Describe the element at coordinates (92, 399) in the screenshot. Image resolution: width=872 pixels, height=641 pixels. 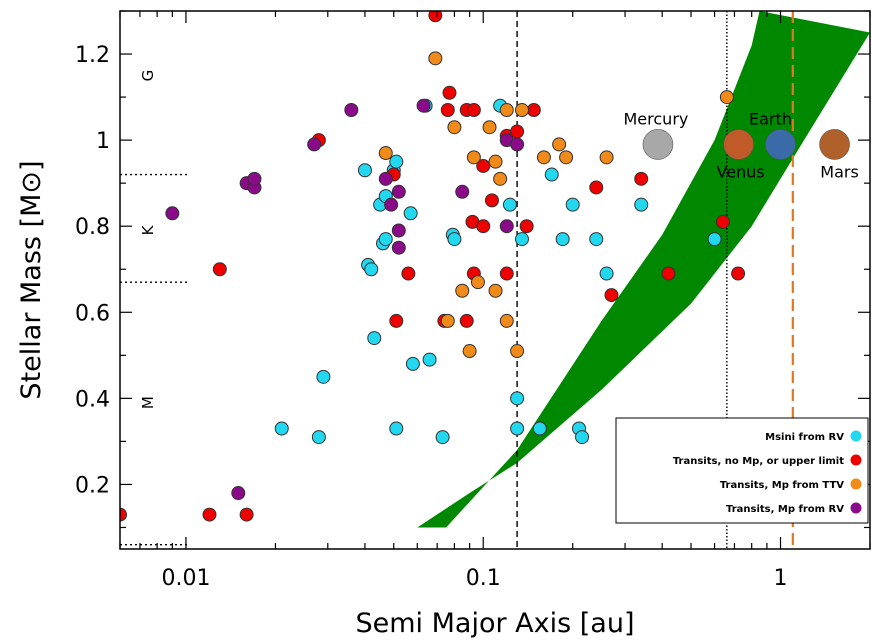
I see `y-tick-label: 0.4` at that location.